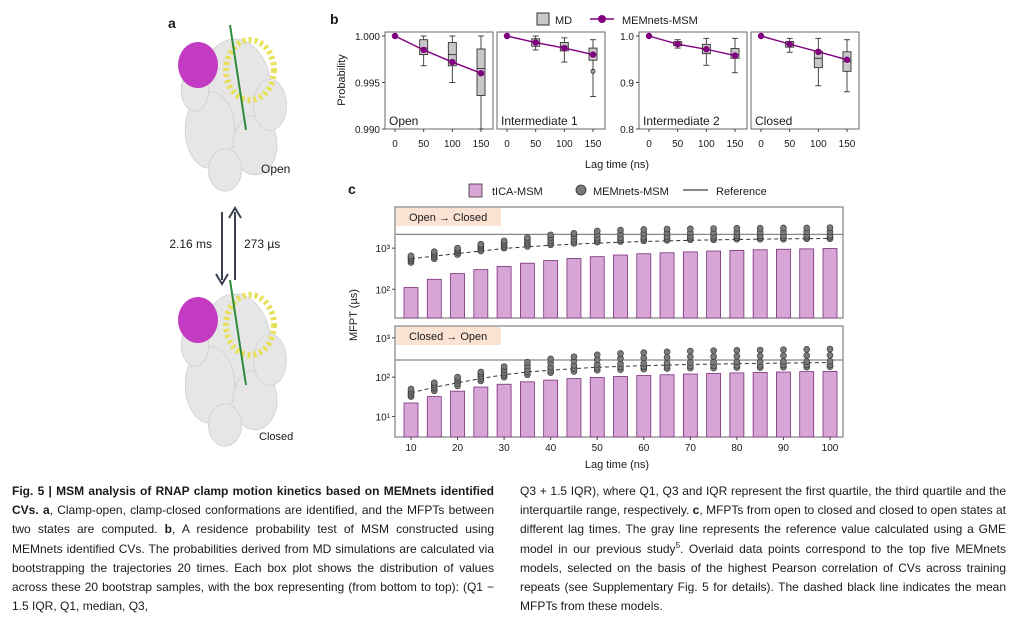  What do you see at coordinates (617, 465) in the screenshot?
I see `axis-label-lag-time-c: Lag time (ns)` at bounding box center [617, 465].